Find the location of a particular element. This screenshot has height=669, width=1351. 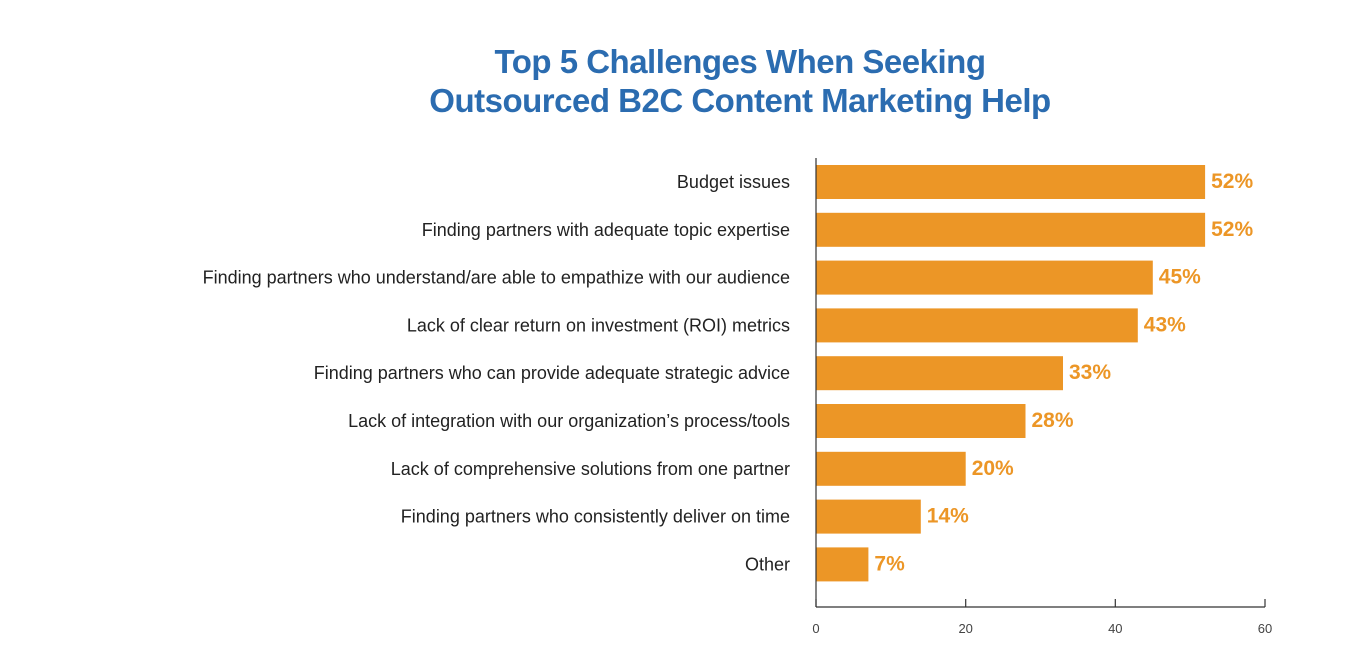

value-label: 14% is located at coordinates (948, 516).